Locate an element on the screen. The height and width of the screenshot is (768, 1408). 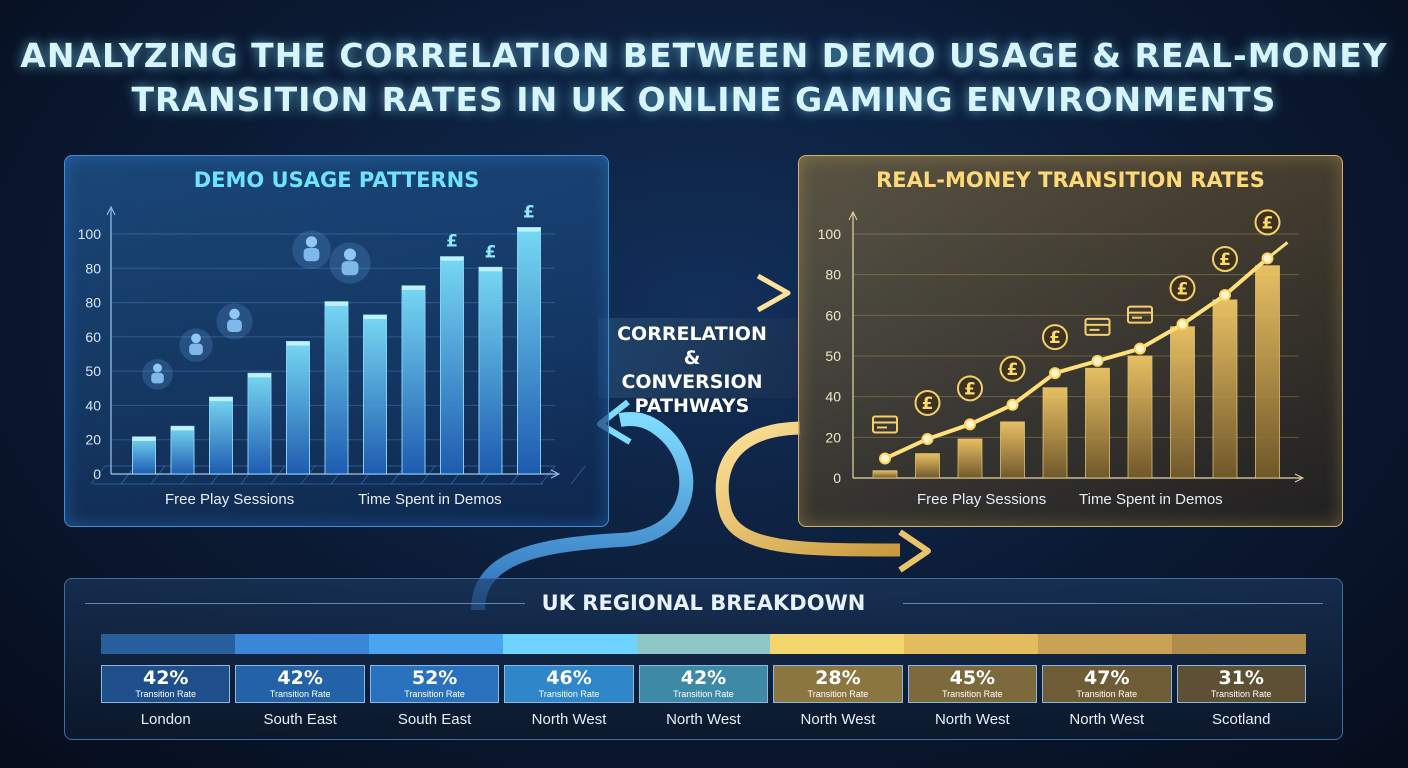
demo-y-tick: 20 is located at coordinates (93, 440).